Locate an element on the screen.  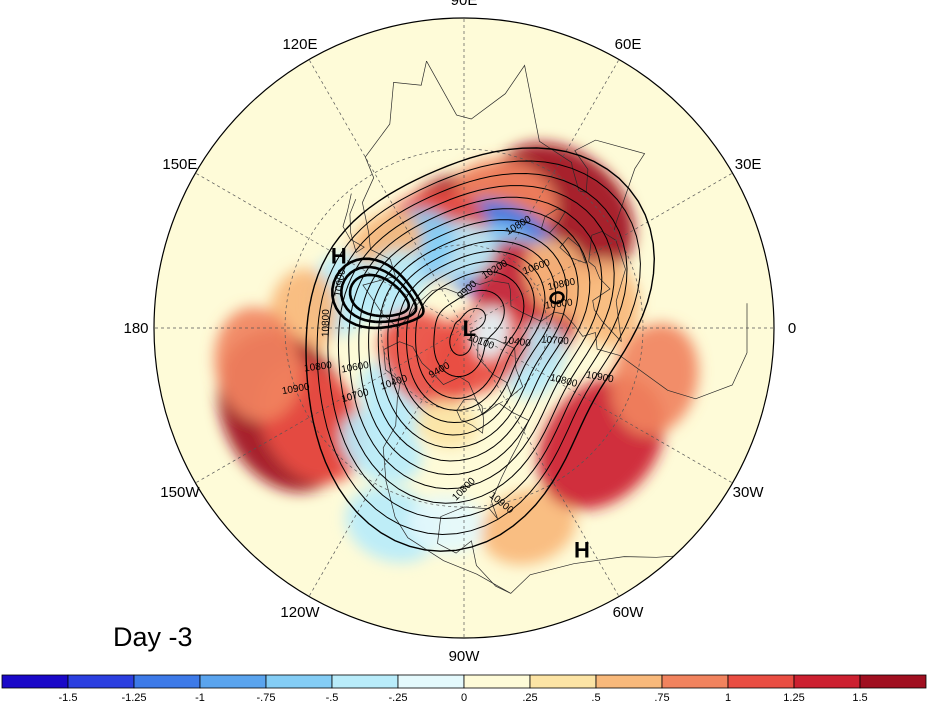
colorbar-tick-label: 0 is located at coordinates (464, 697).